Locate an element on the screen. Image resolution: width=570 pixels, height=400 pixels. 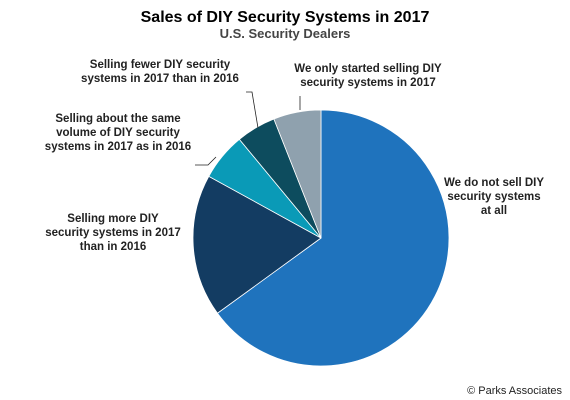
slice-label-line: Selling about the same is located at coordinates (117, 119).